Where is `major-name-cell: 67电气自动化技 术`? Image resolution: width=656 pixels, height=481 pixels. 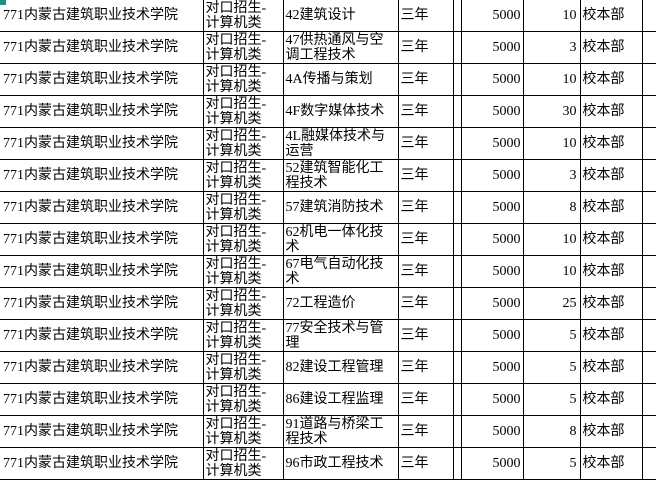
major-name-cell: 67电气自动化技 术 is located at coordinates (340, 271).